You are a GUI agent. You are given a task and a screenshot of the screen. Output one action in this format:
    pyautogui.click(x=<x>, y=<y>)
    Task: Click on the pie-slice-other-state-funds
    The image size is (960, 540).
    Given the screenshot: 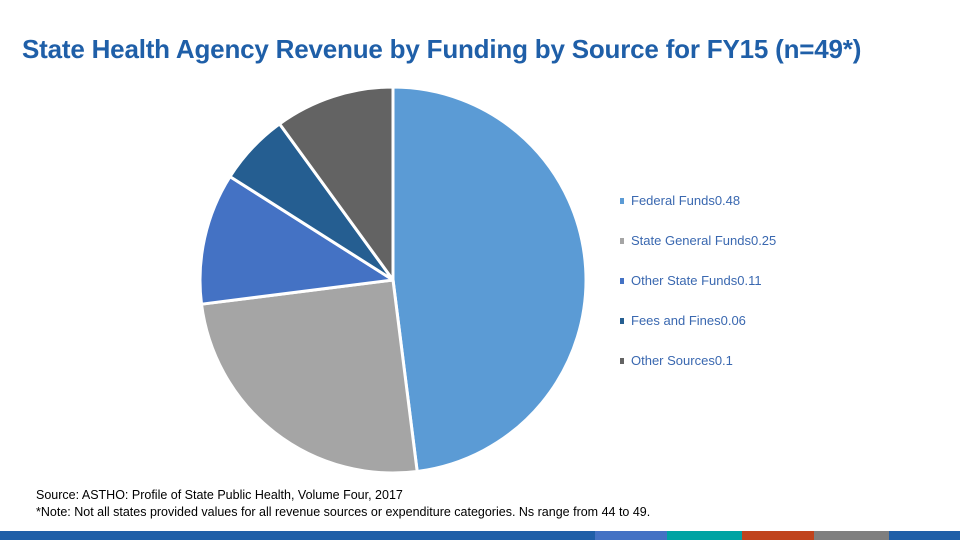 What is the action you would take?
    pyautogui.click(x=296, y=240)
    